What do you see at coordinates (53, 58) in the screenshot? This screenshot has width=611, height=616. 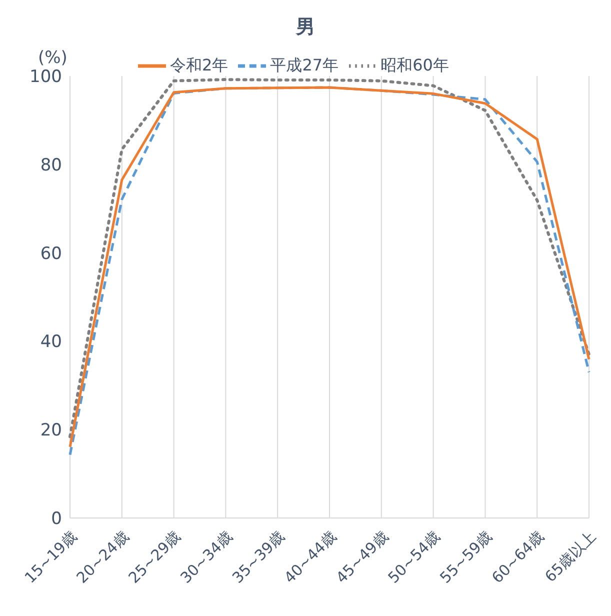 I see `y-axis-title: (%)` at bounding box center [53, 58].